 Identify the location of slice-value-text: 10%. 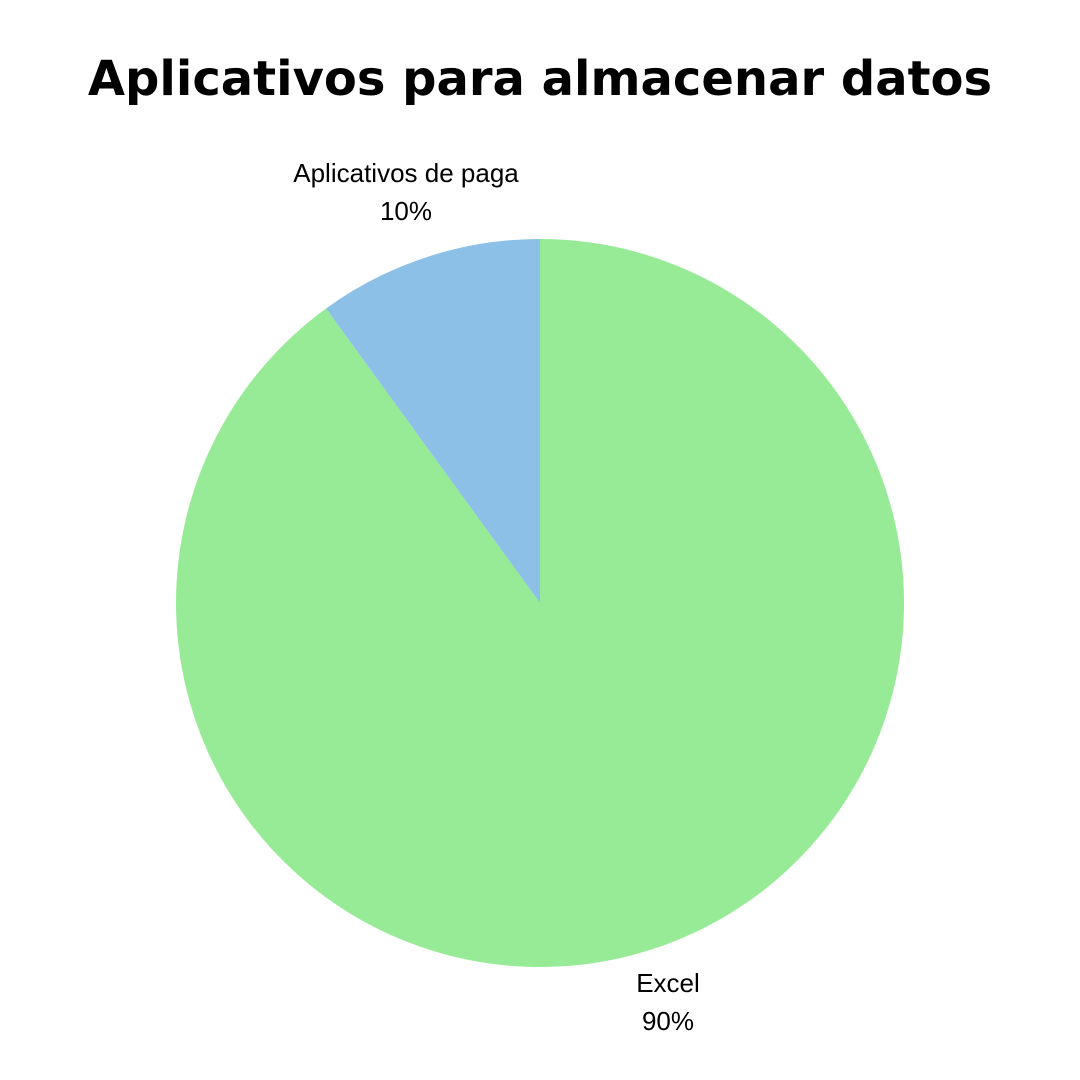
(406, 211).